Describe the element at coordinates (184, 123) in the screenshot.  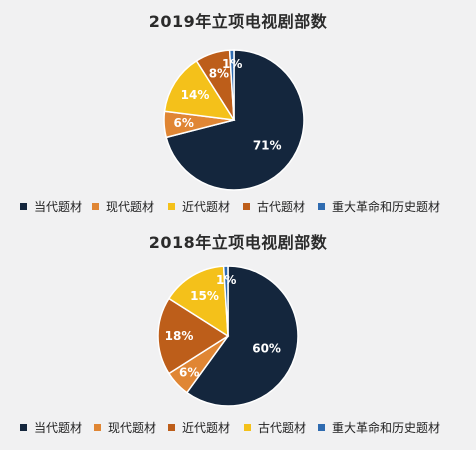
I see `pie-label-2019-2: 6%` at that location.